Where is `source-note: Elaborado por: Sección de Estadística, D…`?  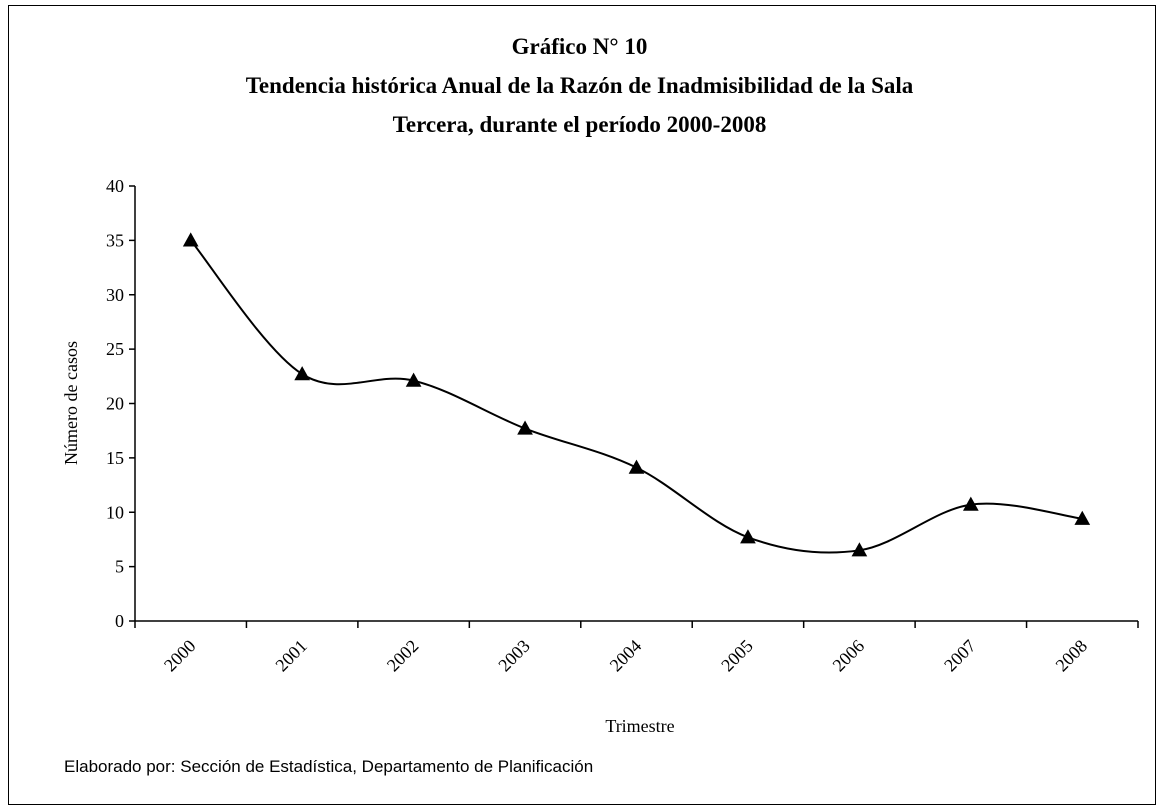
source-note: Elaborado por: Sección de Estadística, D… is located at coordinates (329, 766).